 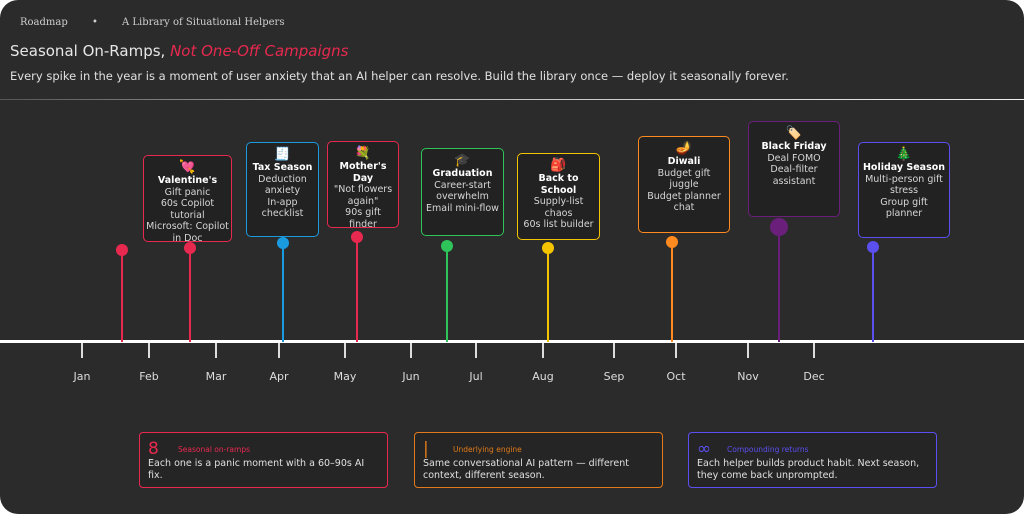 I want to click on event-line: chat, so click(x=684, y=207).